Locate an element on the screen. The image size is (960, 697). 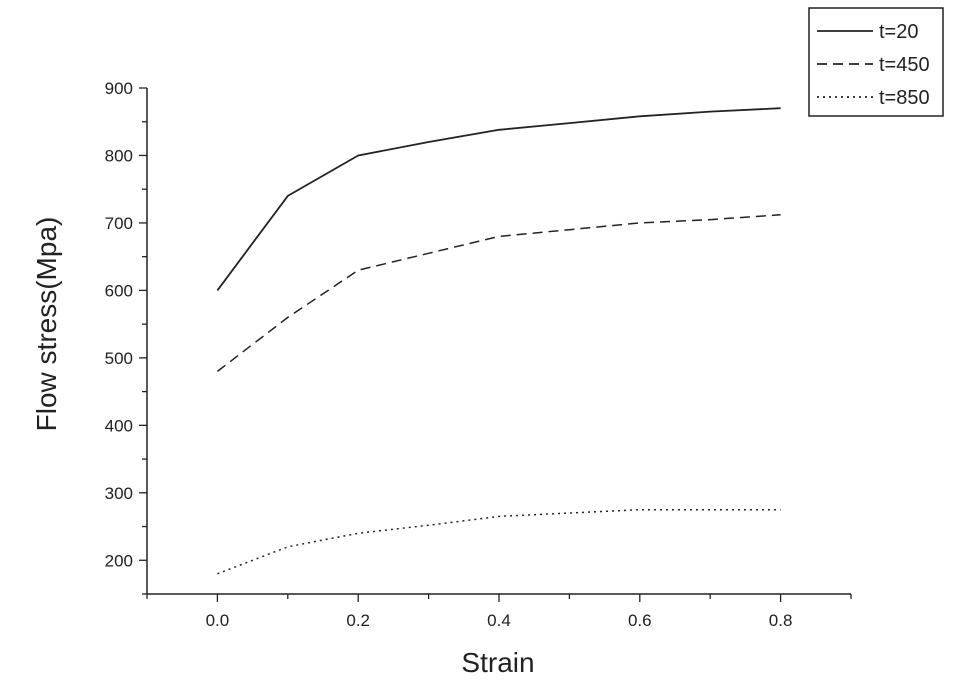
y-ticks: 200 300 400 500 600 700 800 900 is located at coordinates (126, 337).